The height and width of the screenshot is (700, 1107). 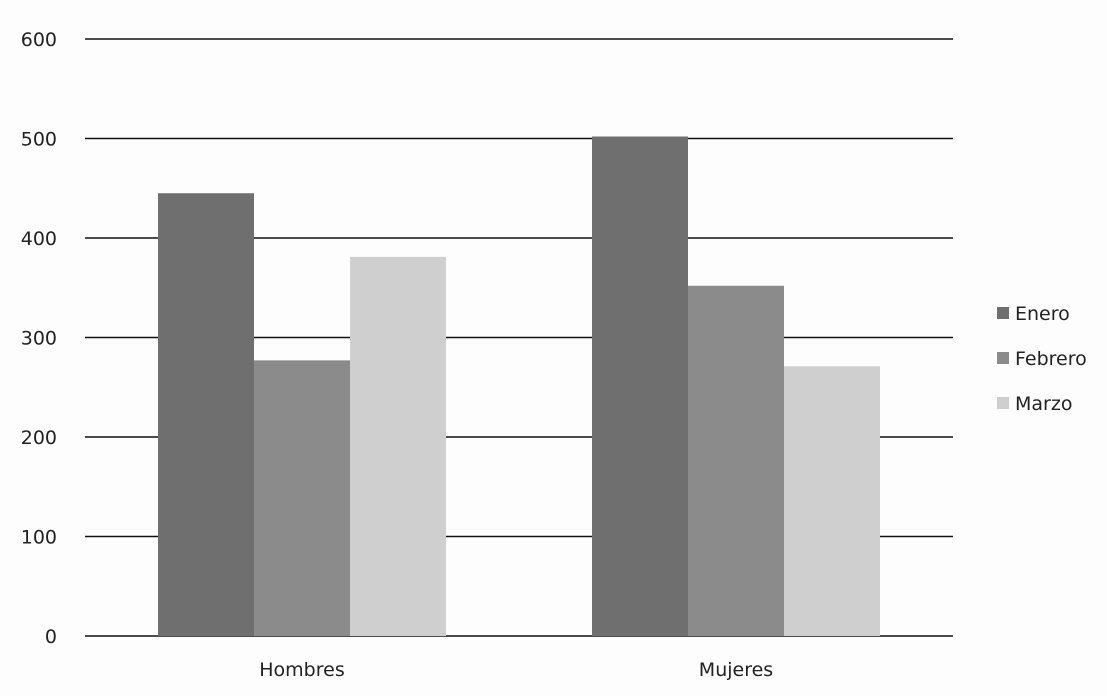 I want to click on legend: Enero Febrero Marzo, so click(x=1042, y=359).